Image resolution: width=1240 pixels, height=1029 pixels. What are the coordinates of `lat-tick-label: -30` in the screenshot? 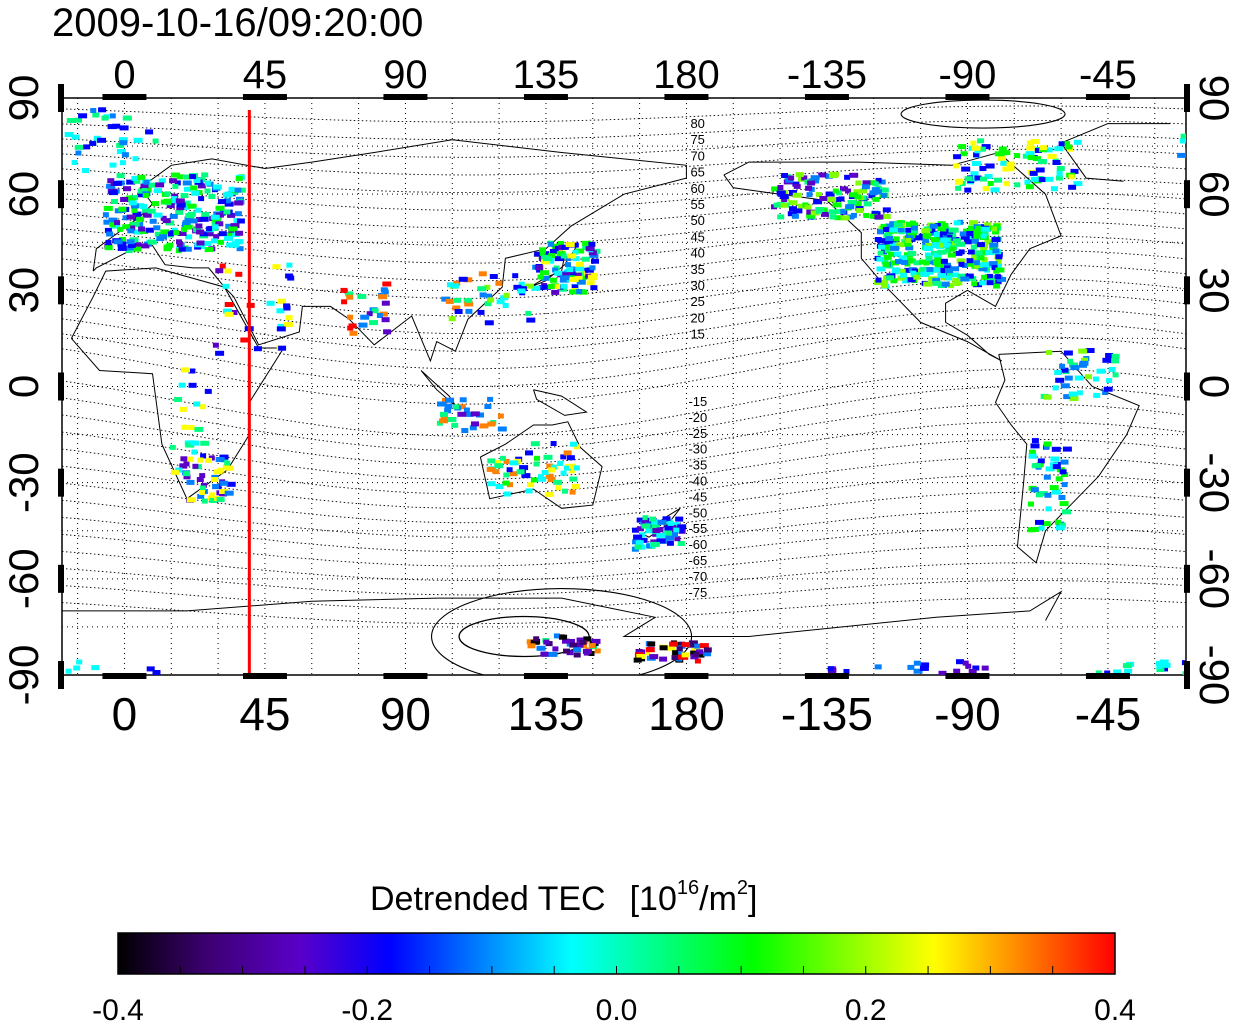 It's located at (23, 482).